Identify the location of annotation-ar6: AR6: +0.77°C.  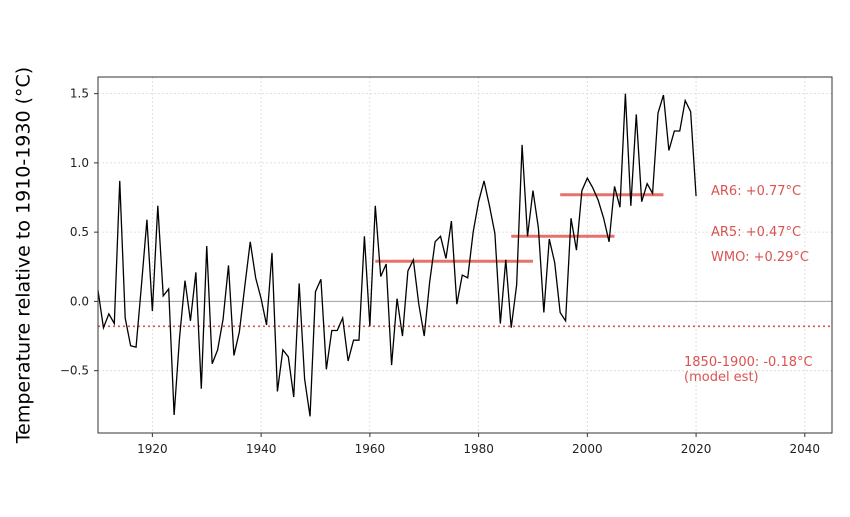
(756, 191).